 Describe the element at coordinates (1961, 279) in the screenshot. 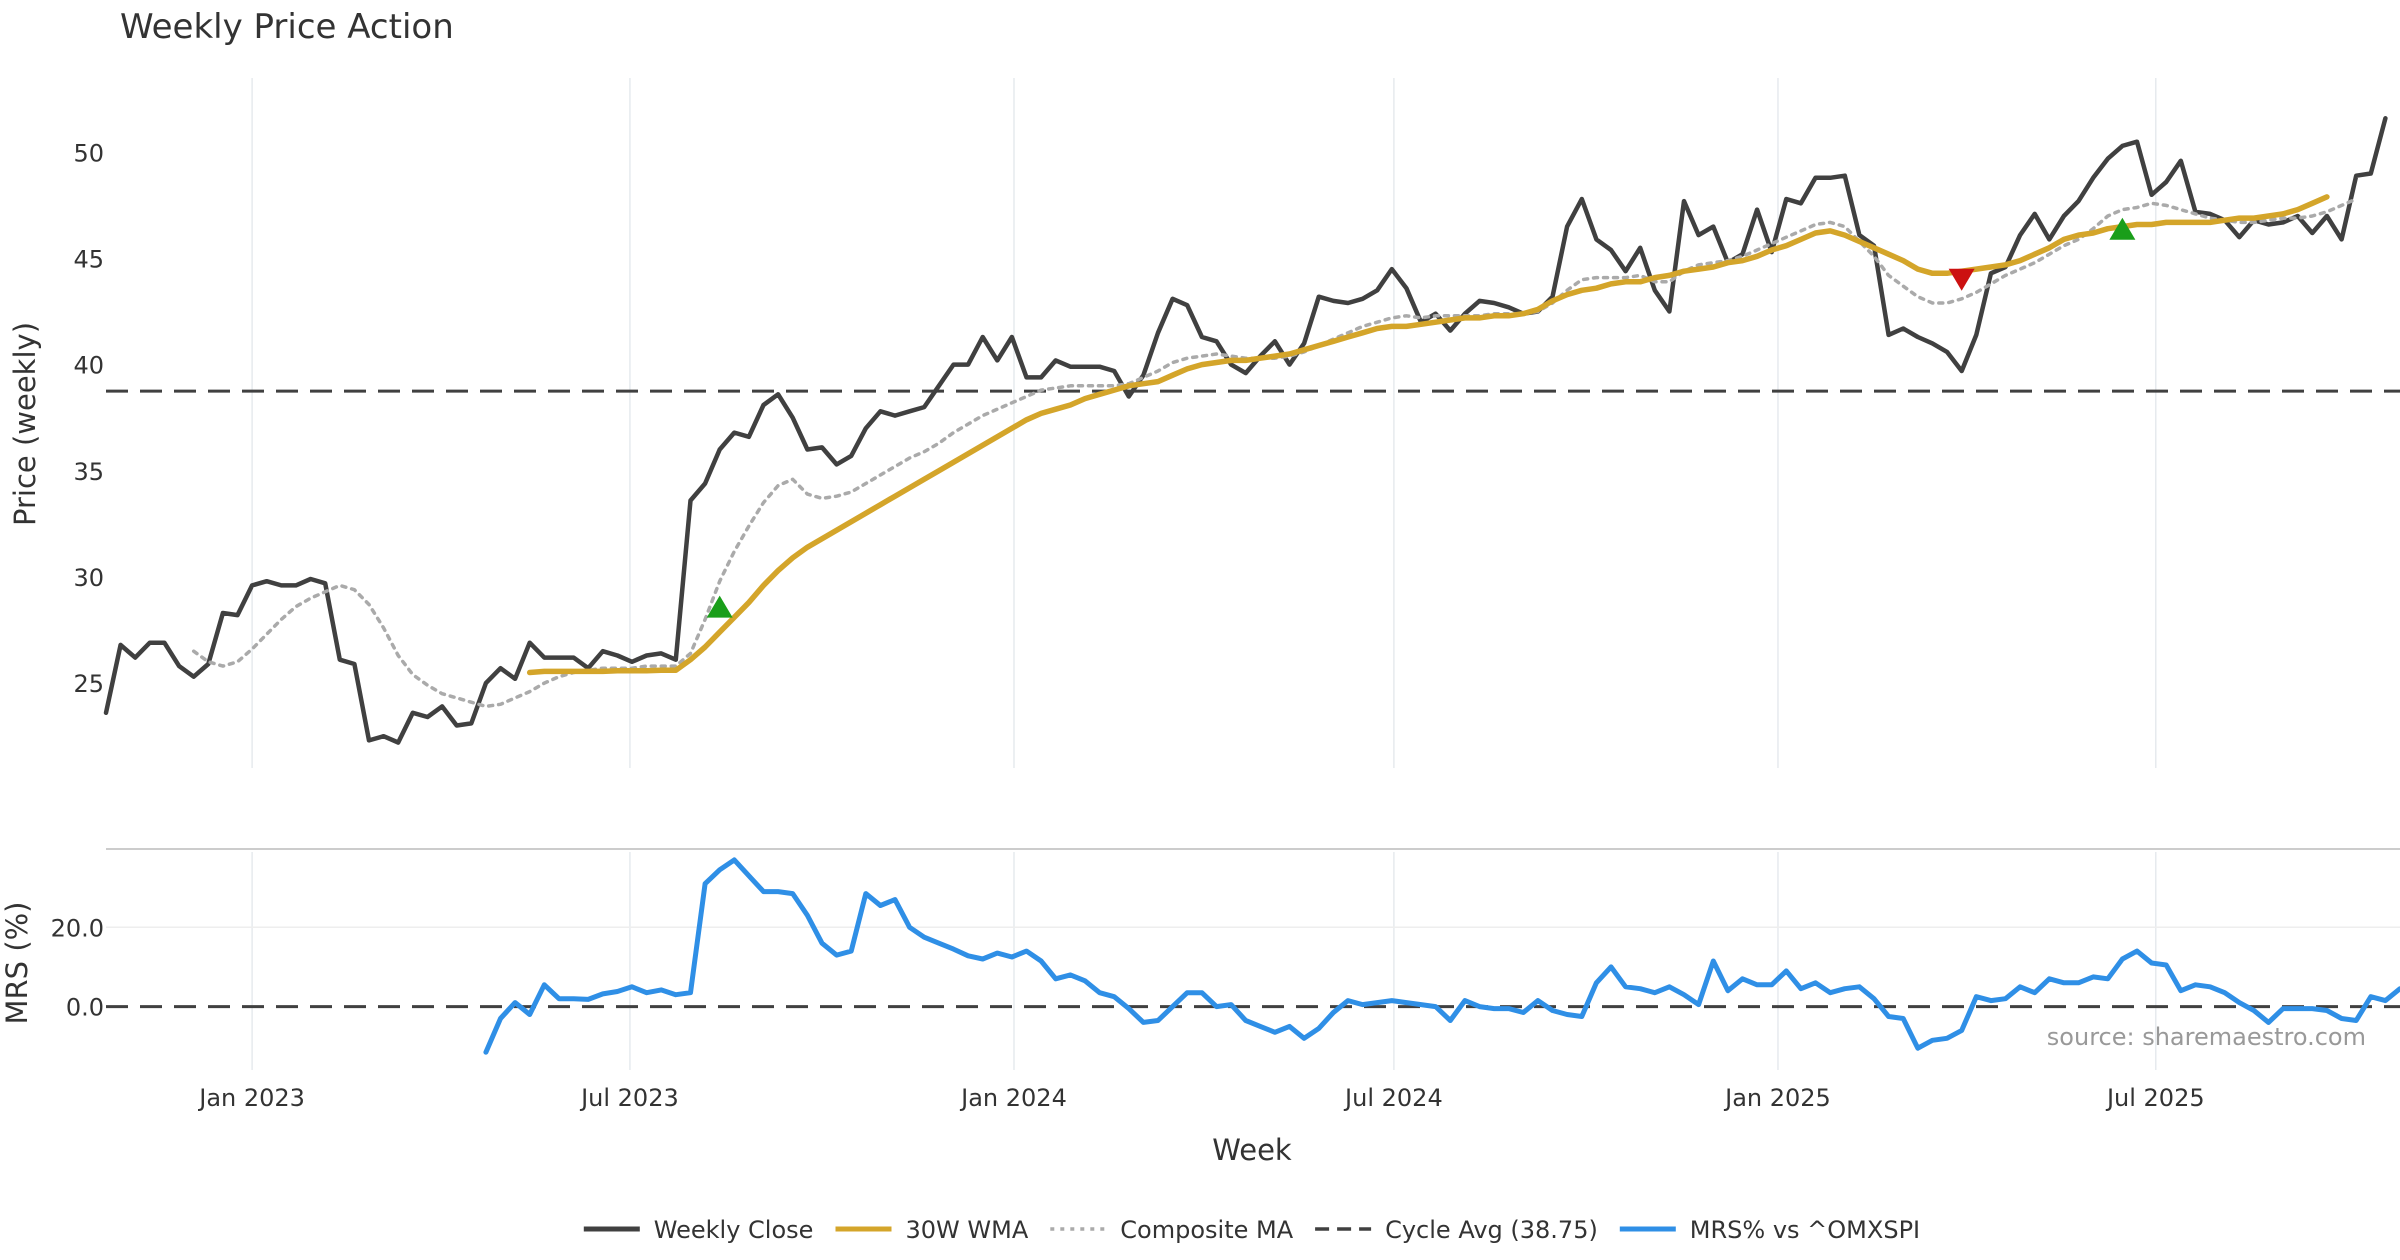

I see `sell-signal-marker` at that location.